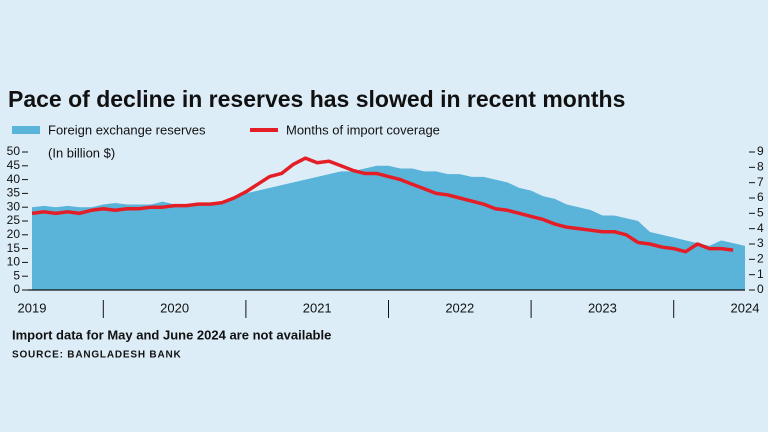 The image size is (768, 432). Describe the element at coordinates (760, 289) in the screenshot. I see `y2-tick-label: 0` at that location.